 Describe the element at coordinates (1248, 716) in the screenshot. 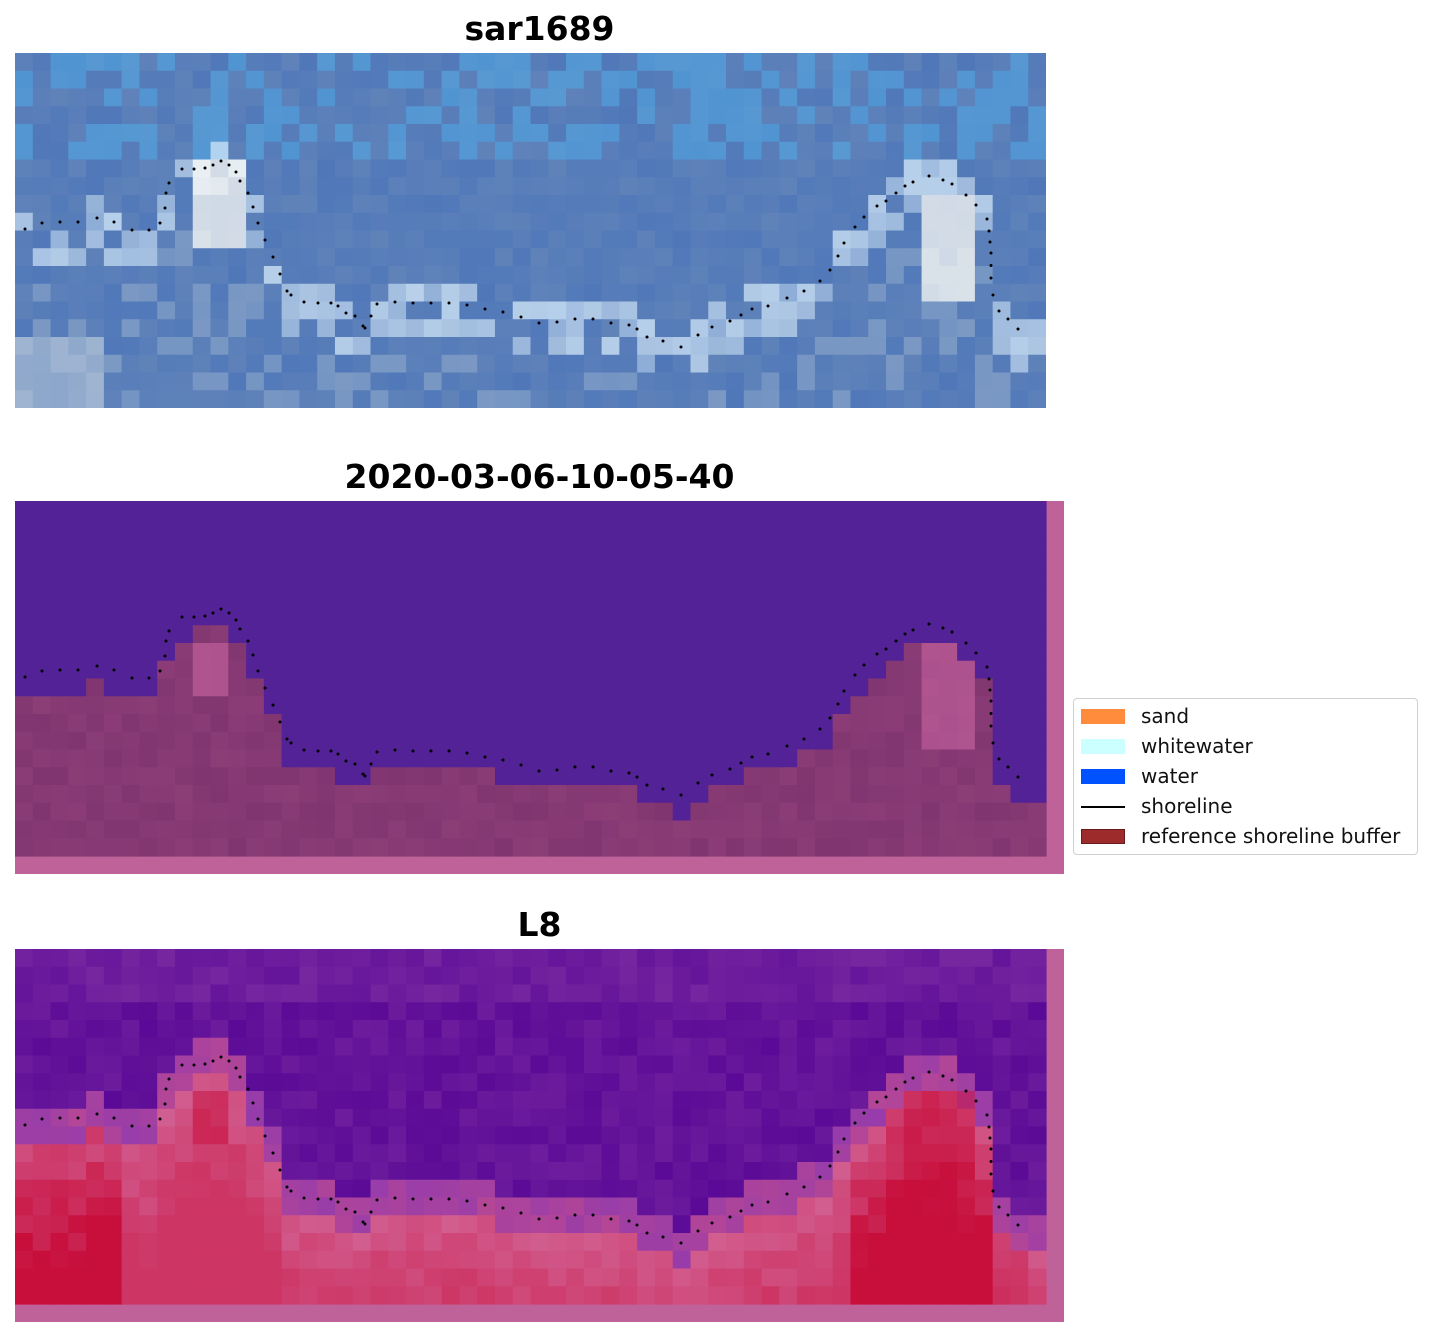

I see `legend-item-sand: sand` at that location.